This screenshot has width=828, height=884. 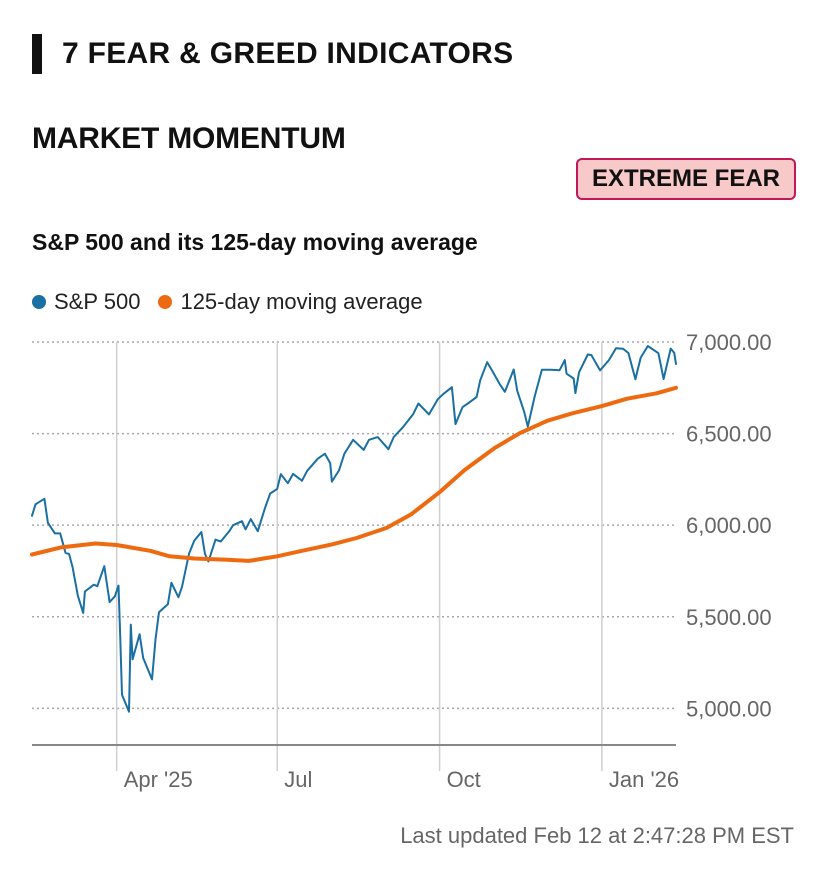 I want to click on chart-title: S&P 500 and its 125-day moving average, so click(x=255, y=242).